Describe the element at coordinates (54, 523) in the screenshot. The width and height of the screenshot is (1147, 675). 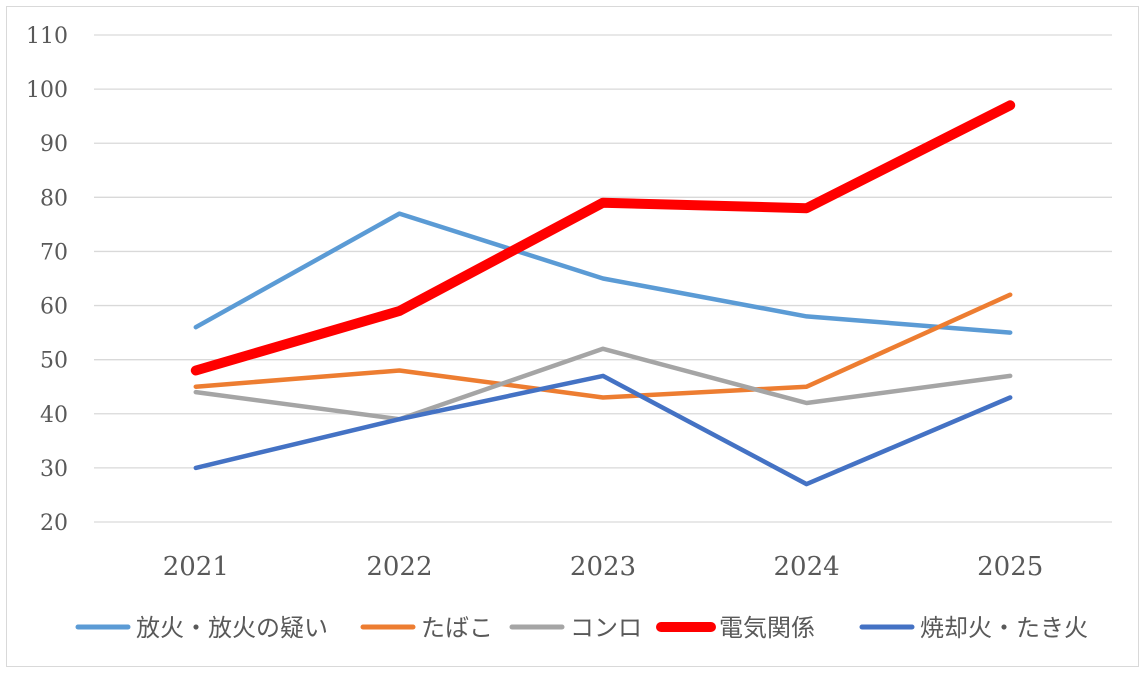
I see `y-tick-label: 20` at that location.